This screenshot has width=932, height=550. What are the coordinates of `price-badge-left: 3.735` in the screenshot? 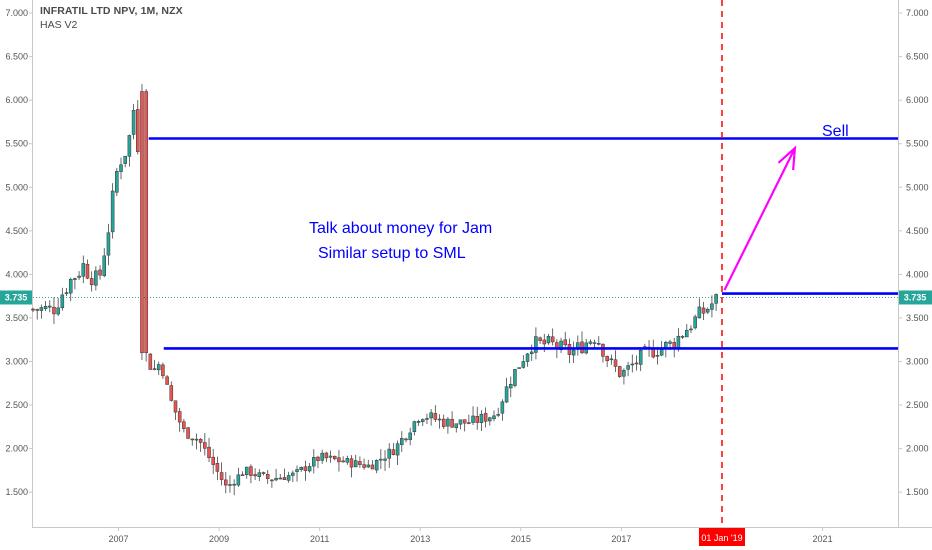 It's located at (16, 297).